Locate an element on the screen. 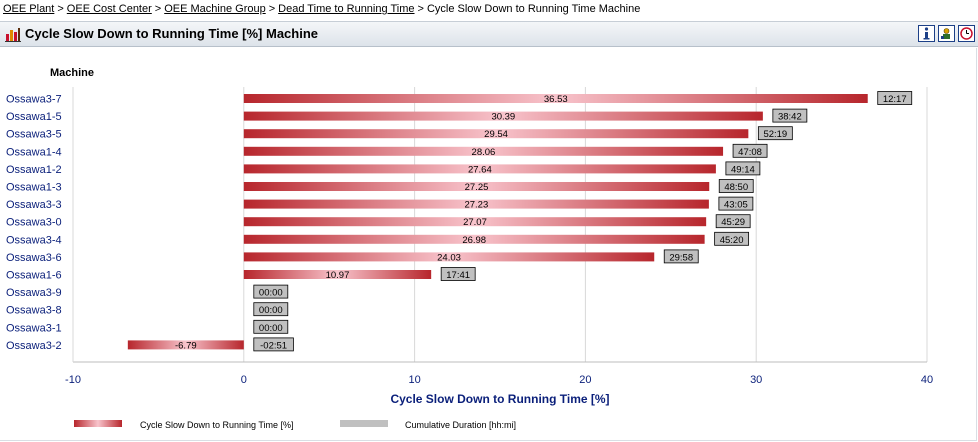 The image size is (978, 442). breadcrumb-link-dead-time: Dead Time to Running Time is located at coordinates (346, 9).